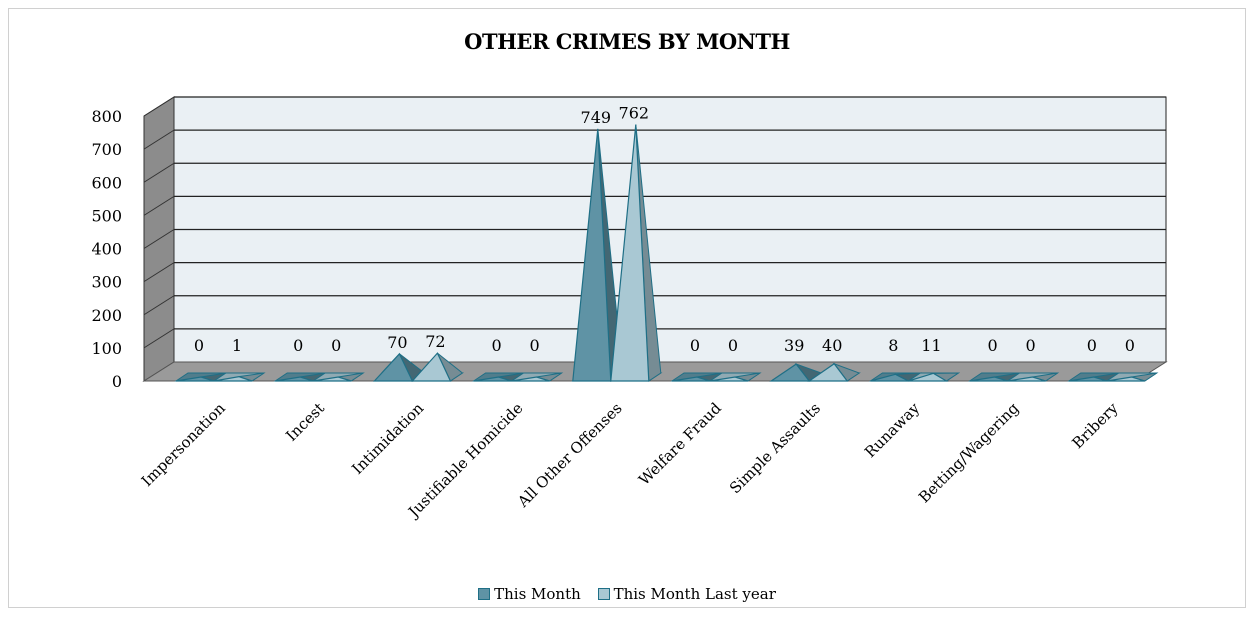  I want to click on legend-label-this-month-last-year: This Month Last year, so click(694, 594).